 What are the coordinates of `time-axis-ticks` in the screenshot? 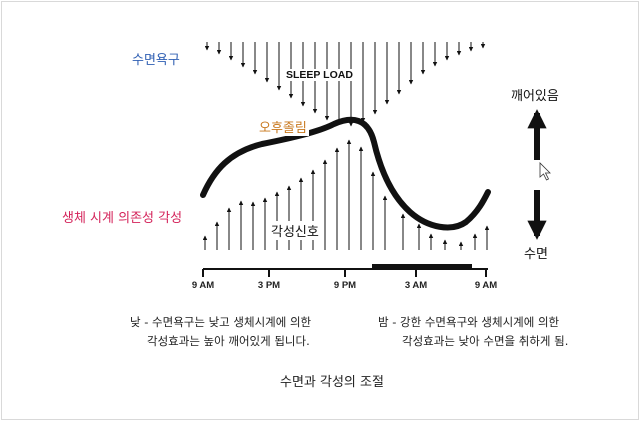 It's located at (344, 273).